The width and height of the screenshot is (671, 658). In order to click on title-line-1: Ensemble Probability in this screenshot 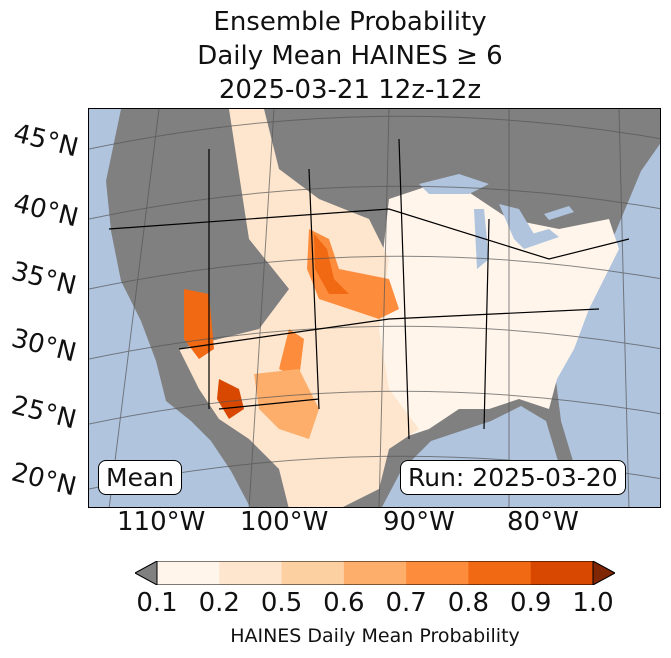, I will do `click(350, 22)`.